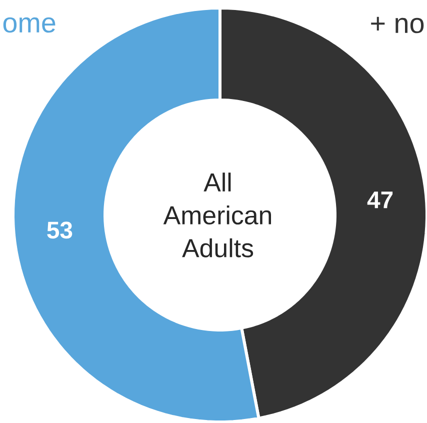 This screenshot has width=427, height=423. Describe the element at coordinates (380, 200) in the screenshot. I see `data-label: 47` at that location.